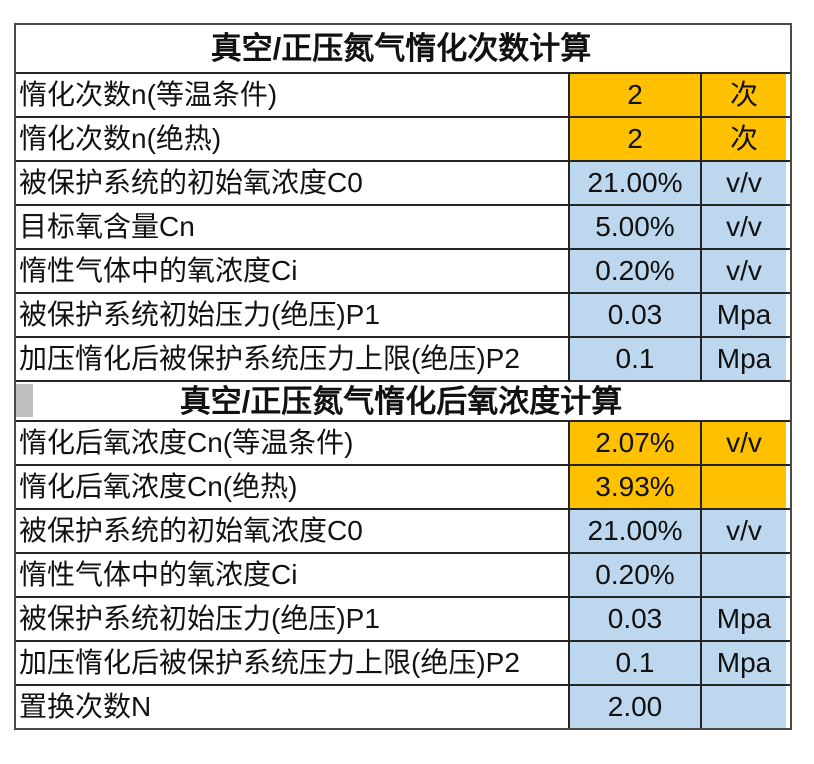  I want to click on row-label-cell: 惰化次数n(绝热), so click(120, 138).